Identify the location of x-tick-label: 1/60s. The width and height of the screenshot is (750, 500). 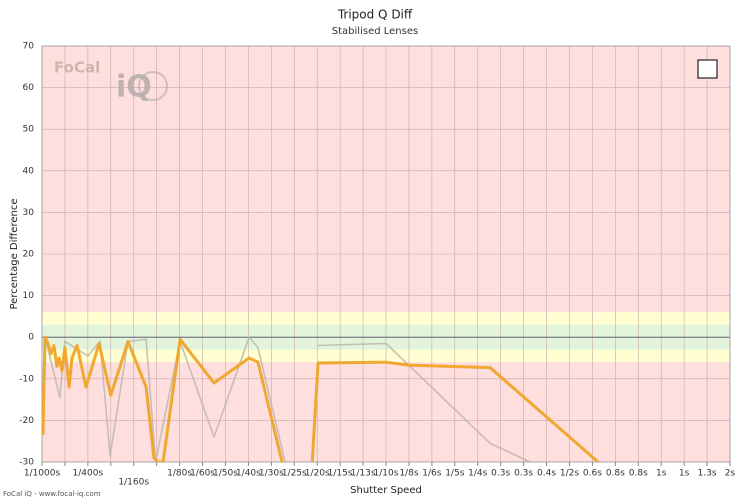
(202, 474).